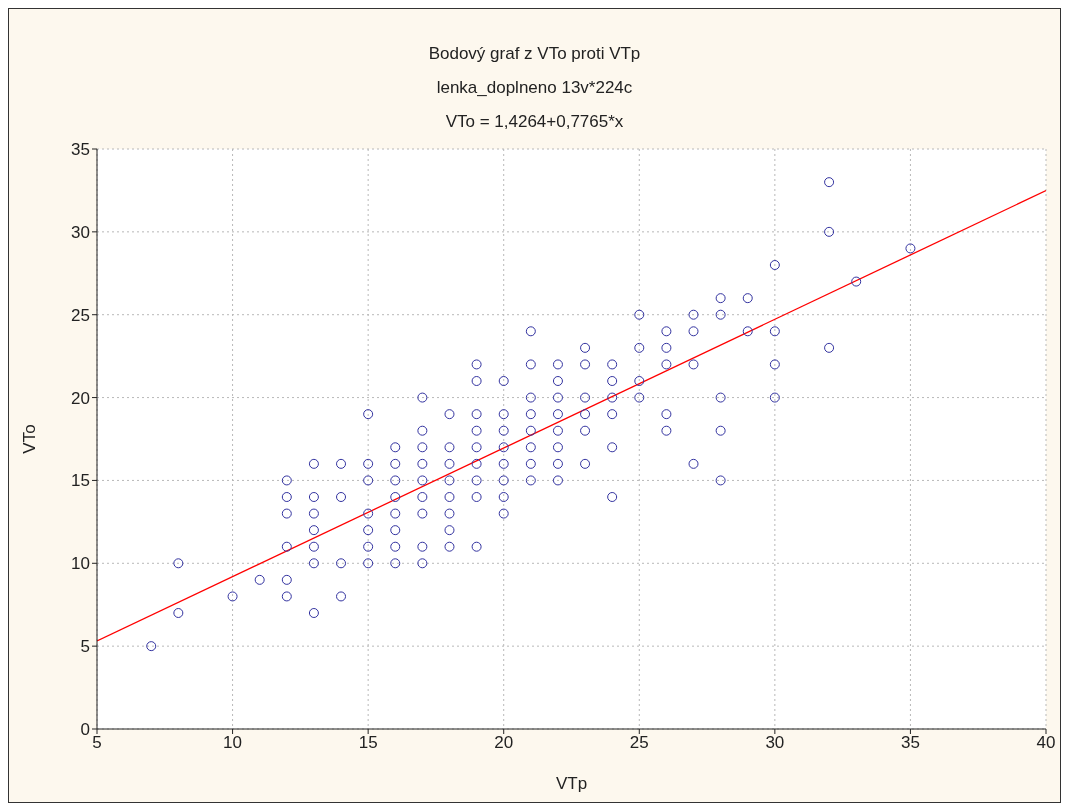 The width and height of the screenshot is (1069, 811). I want to click on x-tick-label: 20, so click(504, 743).